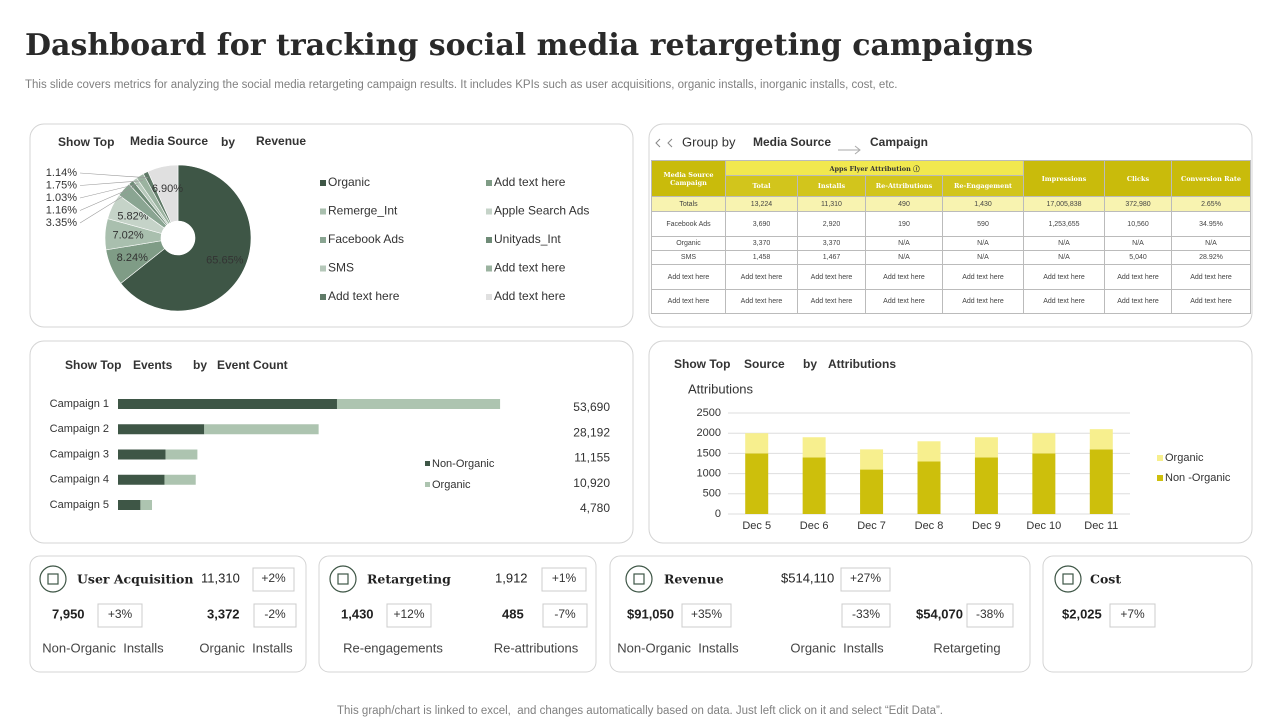 The width and height of the screenshot is (1280, 720). I want to click on x-tick-label: Dec 7, so click(871, 526).